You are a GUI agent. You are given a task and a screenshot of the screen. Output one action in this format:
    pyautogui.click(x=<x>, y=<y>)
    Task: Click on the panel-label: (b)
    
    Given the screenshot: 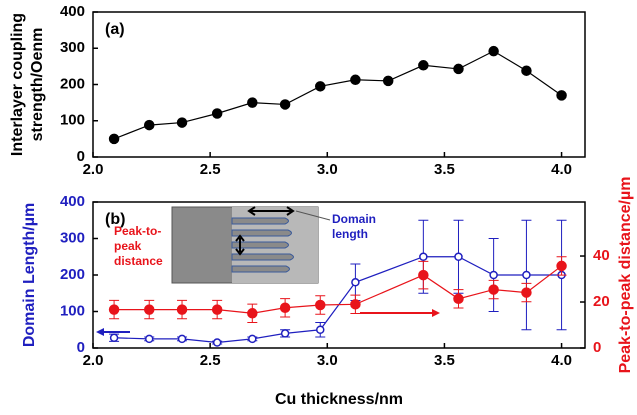 What is the action you would take?
    pyautogui.click(x=115, y=219)
    